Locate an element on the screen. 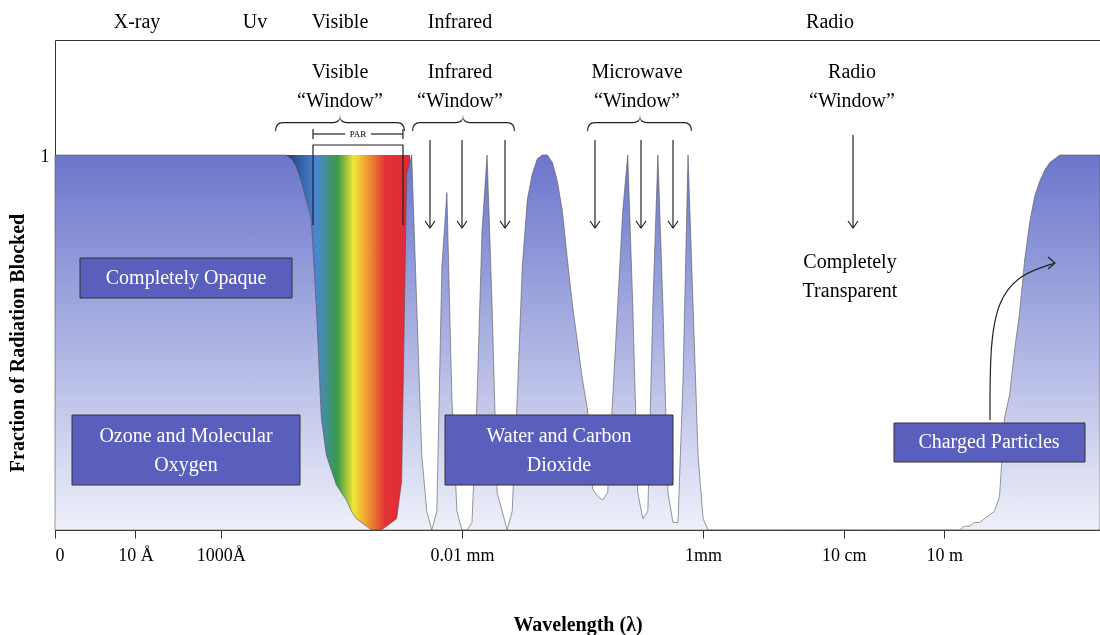 The image size is (1100, 635). x-axis-title: Wavelength (λ) is located at coordinates (578, 623).